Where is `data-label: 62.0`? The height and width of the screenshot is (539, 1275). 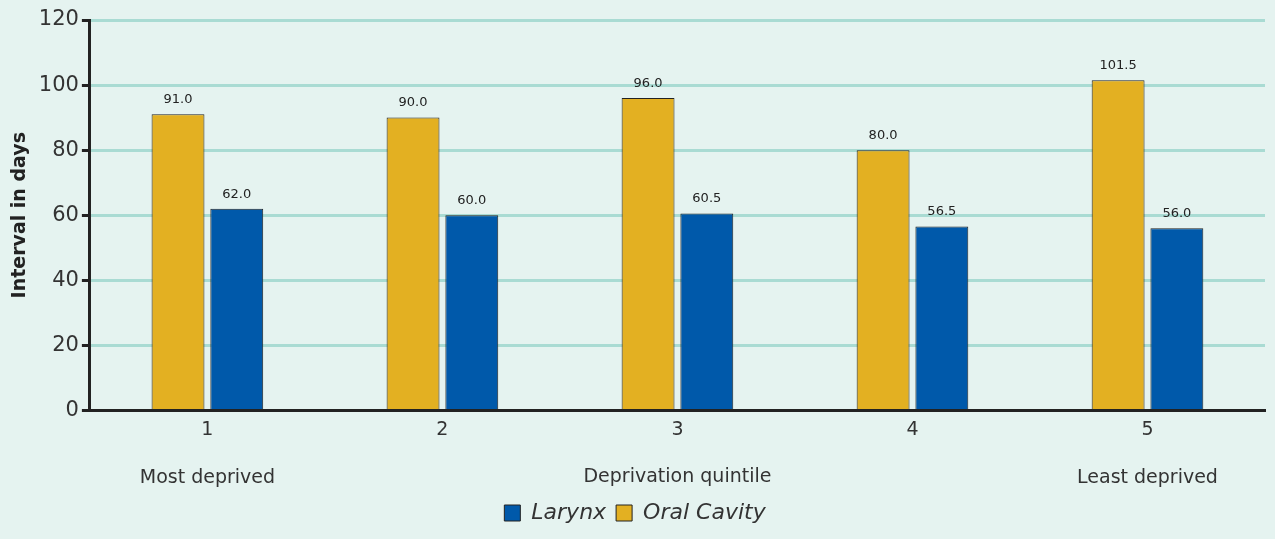
data-label: 62.0 is located at coordinates (237, 193).